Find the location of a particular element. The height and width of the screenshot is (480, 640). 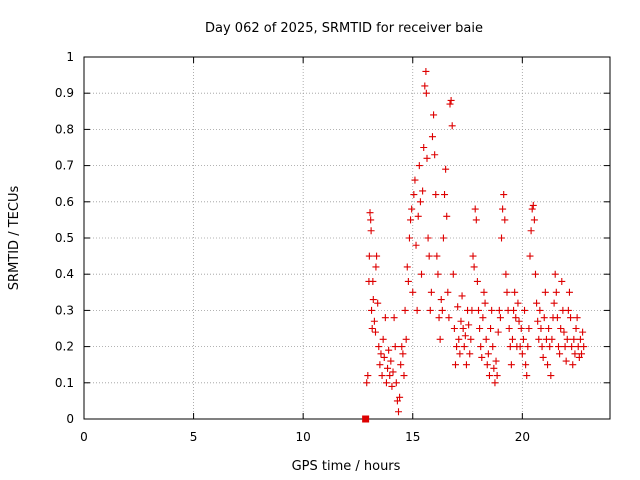

zero-square-marker is located at coordinates (366, 419).